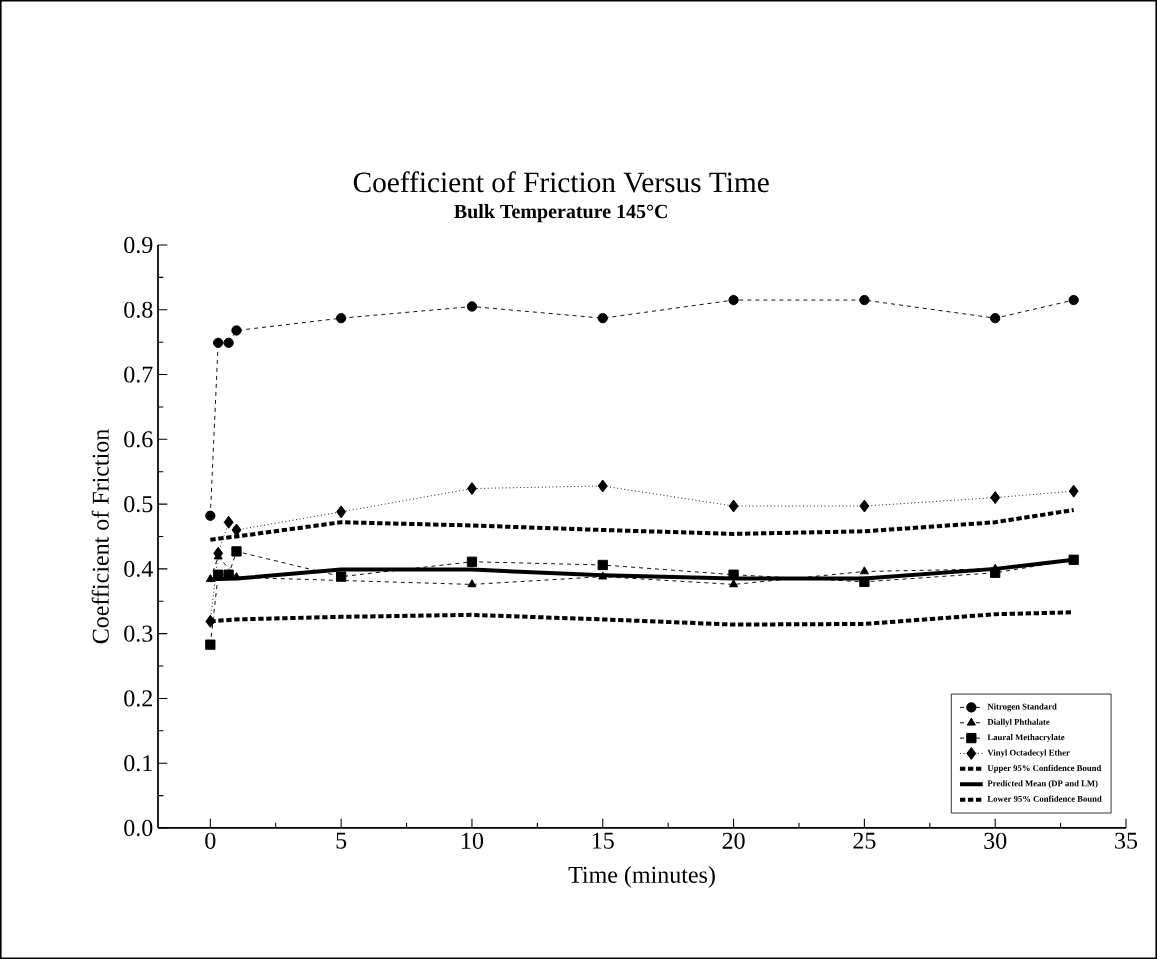 This screenshot has height=959, width=1157. What do you see at coordinates (995, 840) in the screenshot?
I see `x-tick-label: 30` at bounding box center [995, 840].